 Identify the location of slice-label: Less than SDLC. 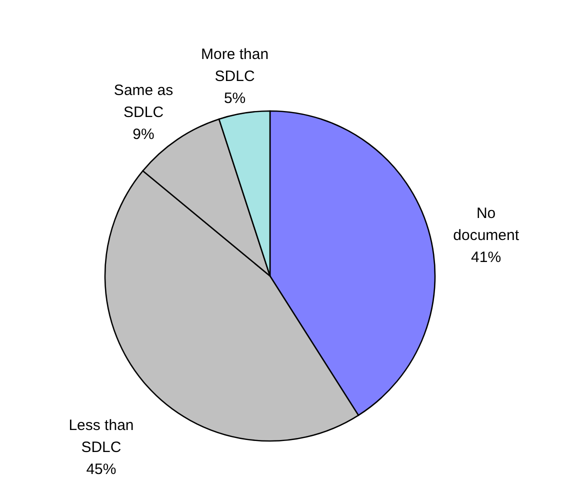
(101, 436).